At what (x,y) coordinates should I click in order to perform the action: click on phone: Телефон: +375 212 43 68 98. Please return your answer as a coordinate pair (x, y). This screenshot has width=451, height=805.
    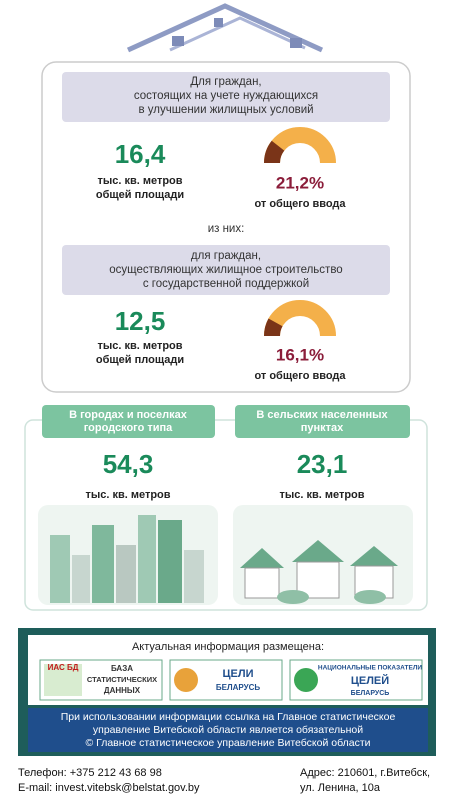
    Looking at the image, I should click on (90, 773).